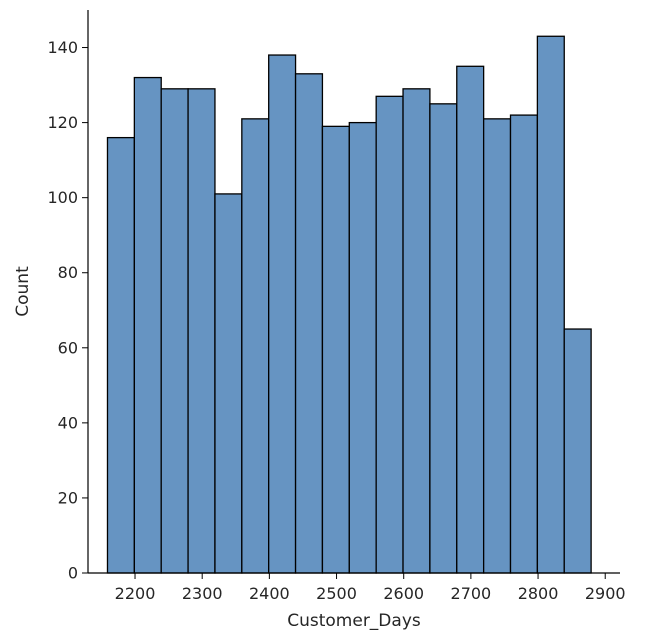 The image size is (649, 641). Describe the element at coordinates (336, 593) in the screenshot. I see `x-tick-label: 2500` at that location.